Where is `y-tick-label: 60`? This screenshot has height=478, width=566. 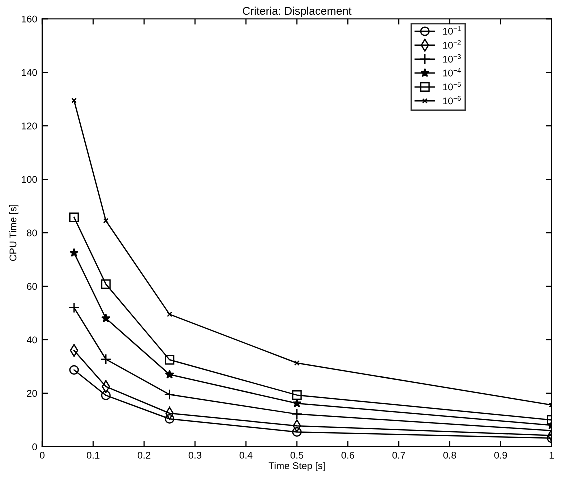
y-tick-label: 60 is located at coordinates (32, 286).